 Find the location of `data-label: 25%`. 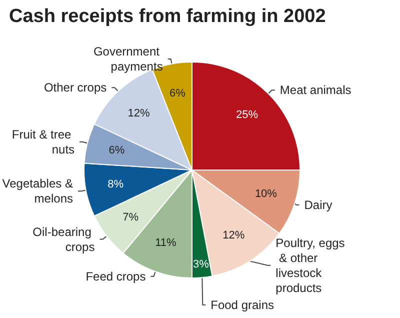

data-label: 25% is located at coordinates (247, 115).